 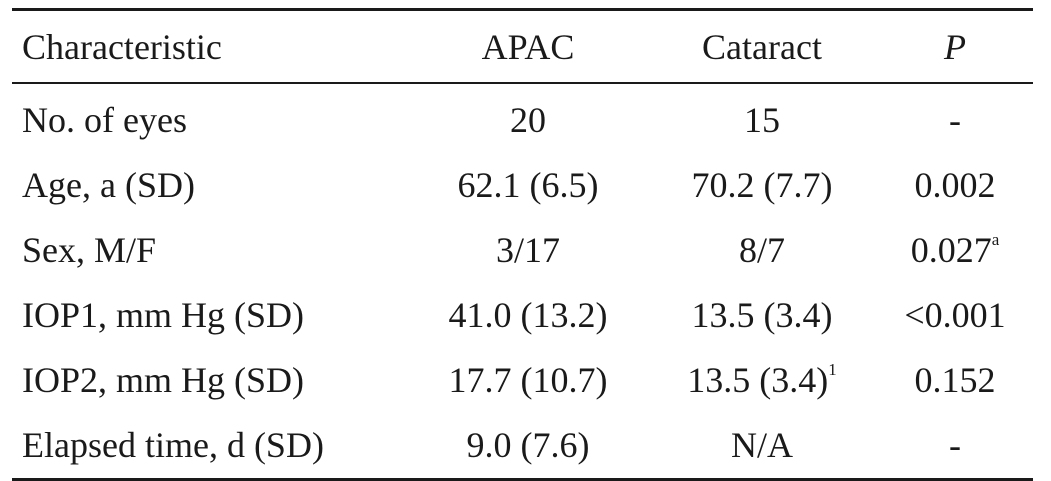 What do you see at coordinates (522, 83) in the screenshot?
I see `header-rule` at bounding box center [522, 83].